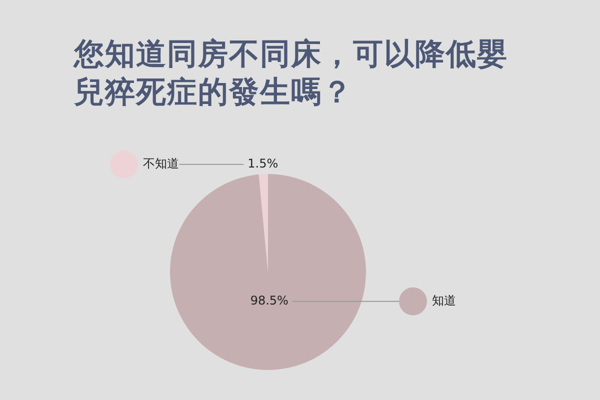 This screenshot has width=600, height=400. What do you see at coordinates (444, 300) in the screenshot?
I see `legend-label: 知道` at bounding box center [444, 300].